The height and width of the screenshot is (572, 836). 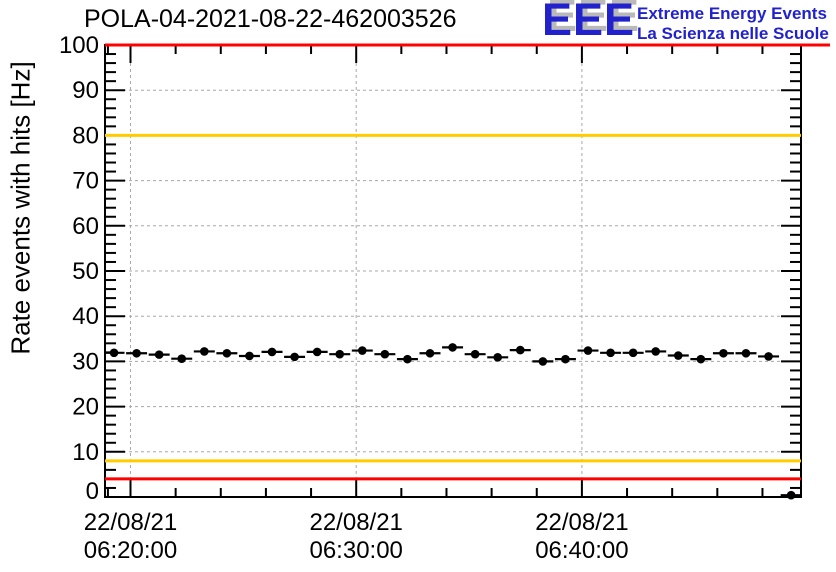 I want to click on y-tick-label: 60, so click(x=85, y=226).